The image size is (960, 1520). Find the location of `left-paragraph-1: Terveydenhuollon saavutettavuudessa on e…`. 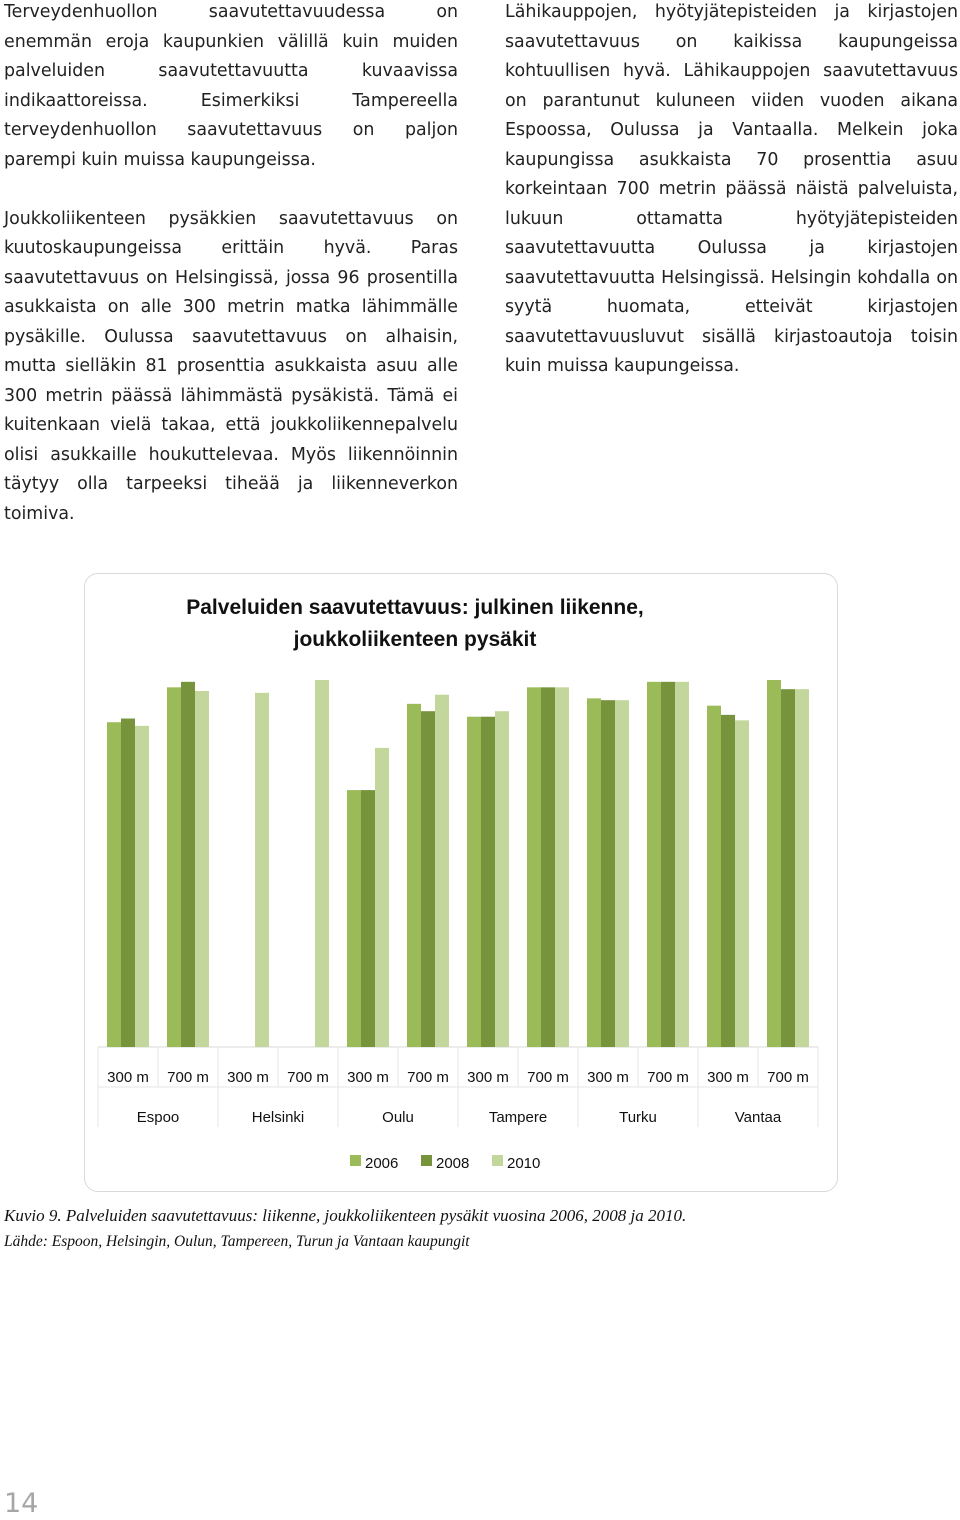

left-paragraph-1: Terveydenhuollon saavutettavuudessa on e… is located at coordinates (231, 86).